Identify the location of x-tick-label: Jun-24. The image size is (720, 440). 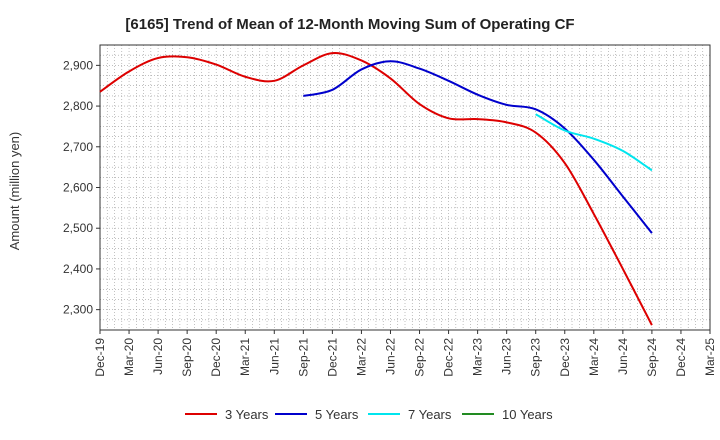
(623, 356).